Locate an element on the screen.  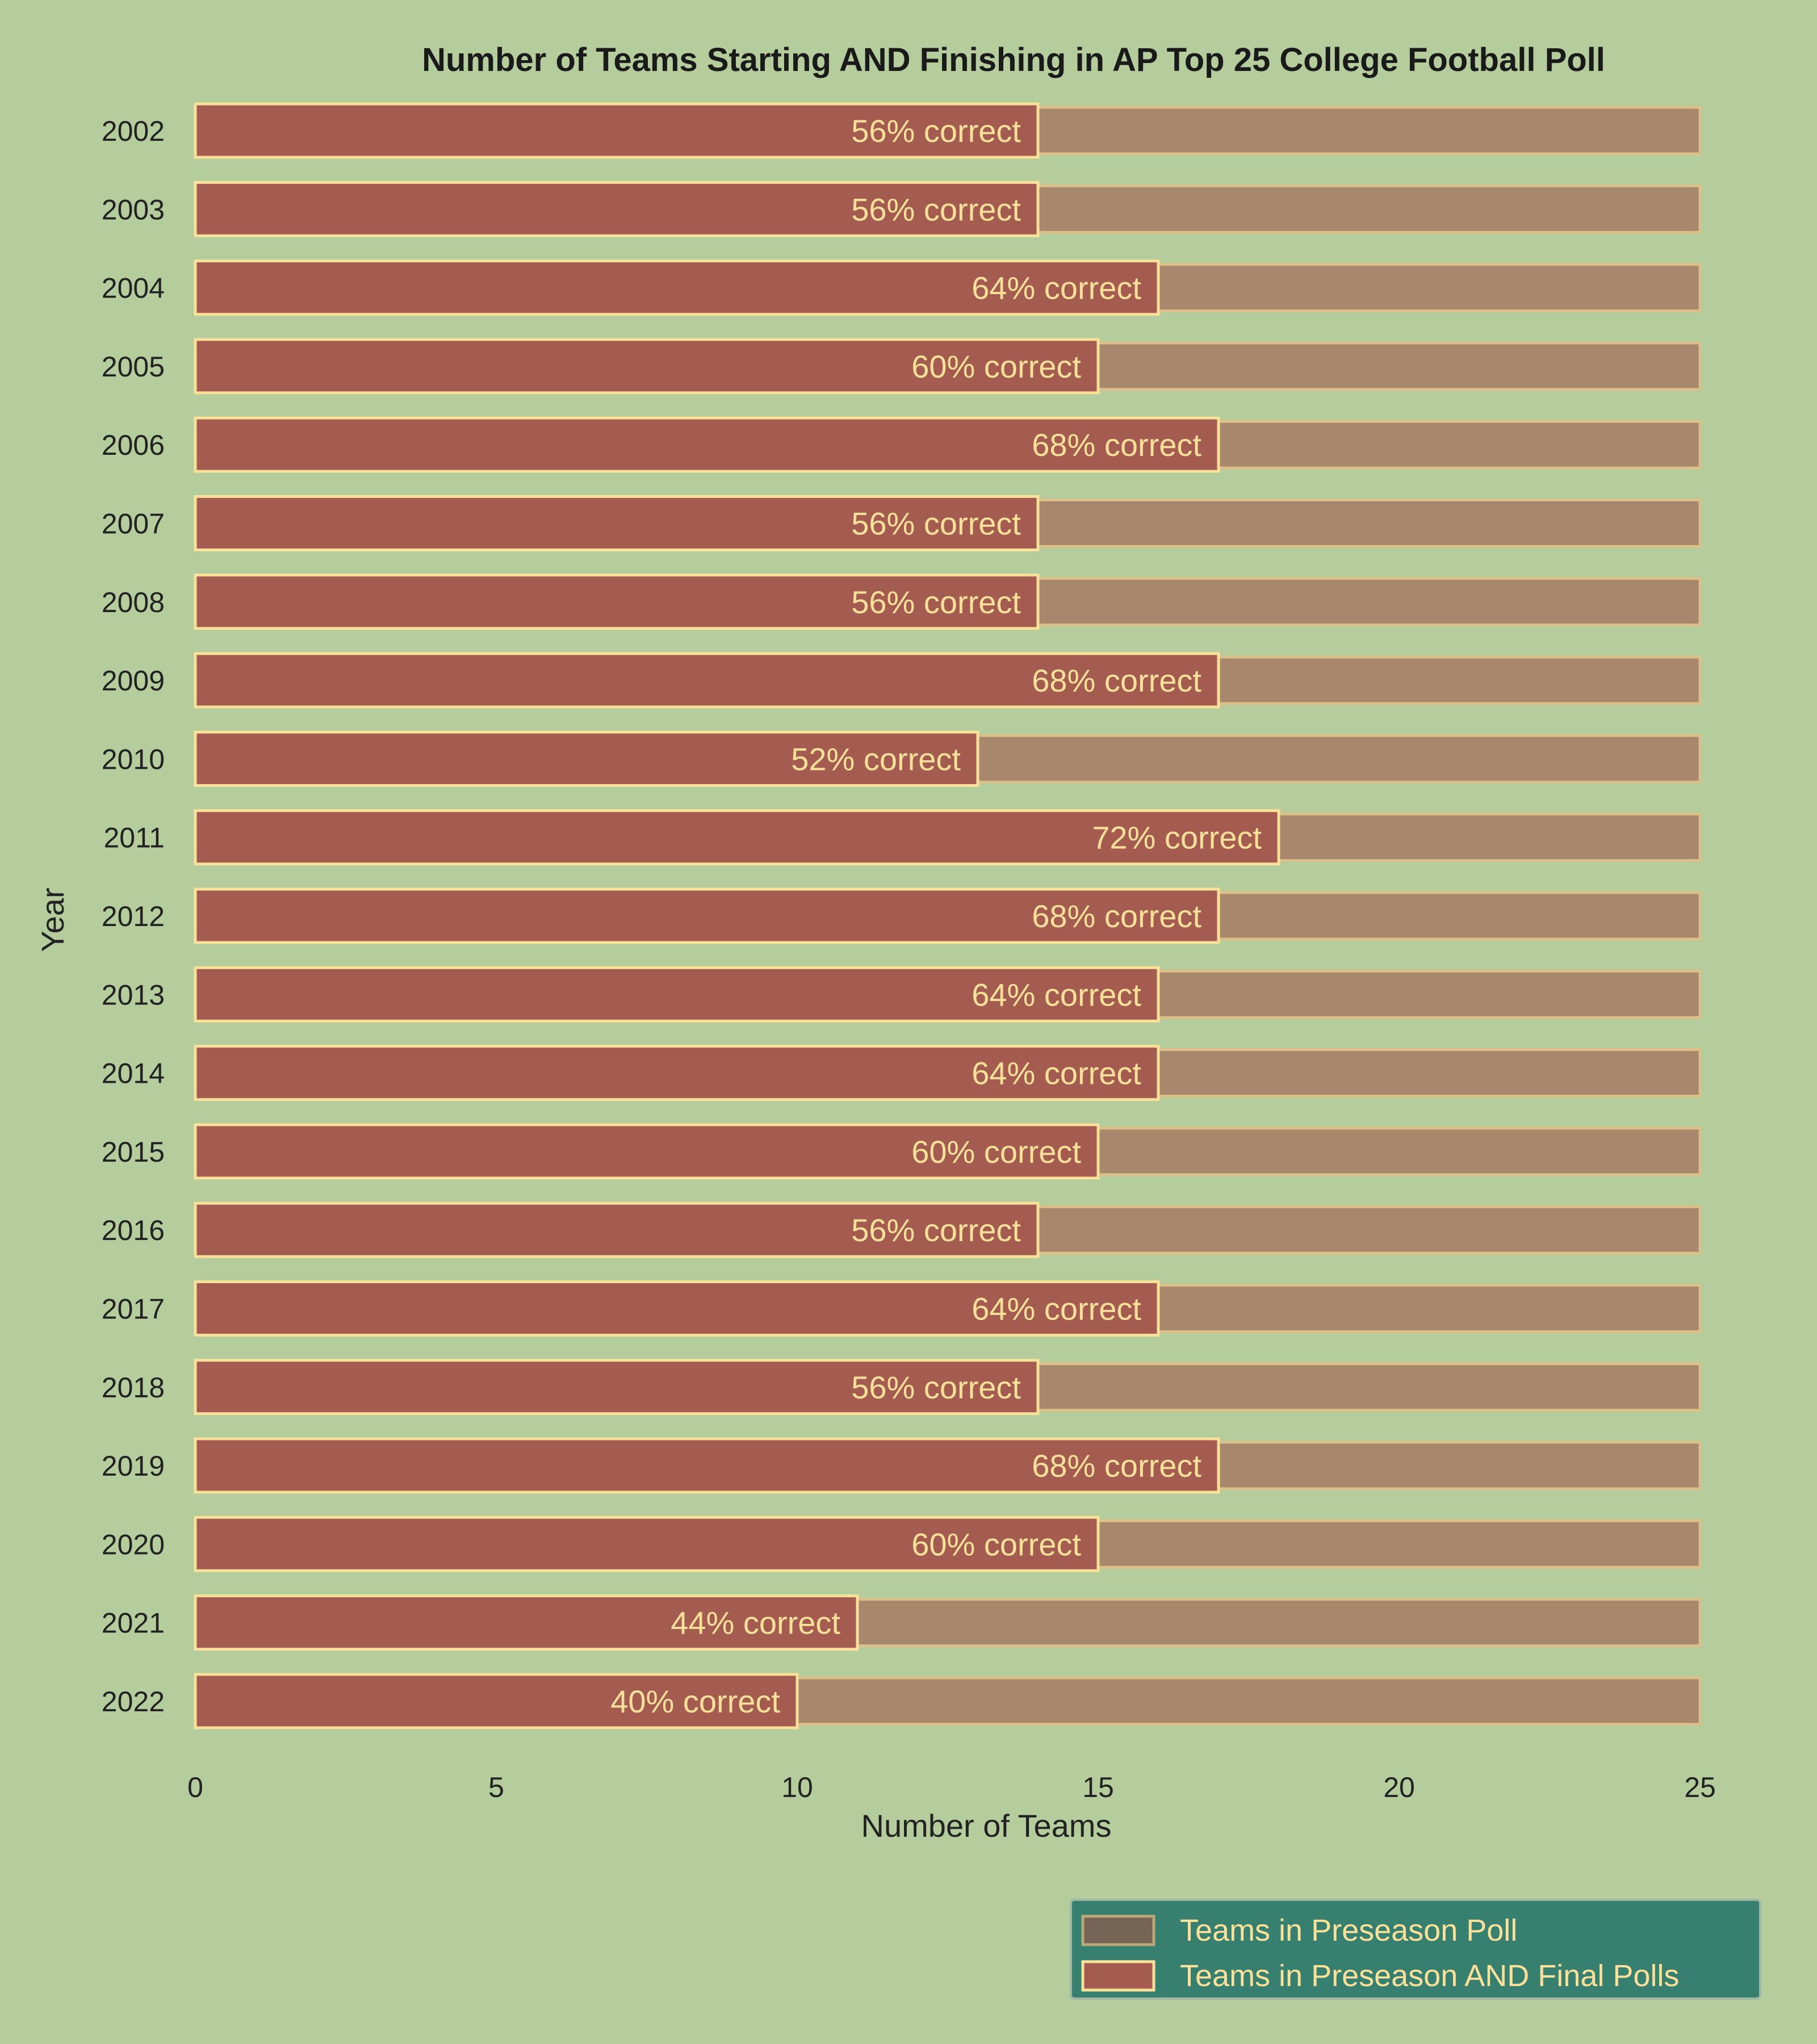
x-tick-label: 25 is located at coordinates (1700, 1787).